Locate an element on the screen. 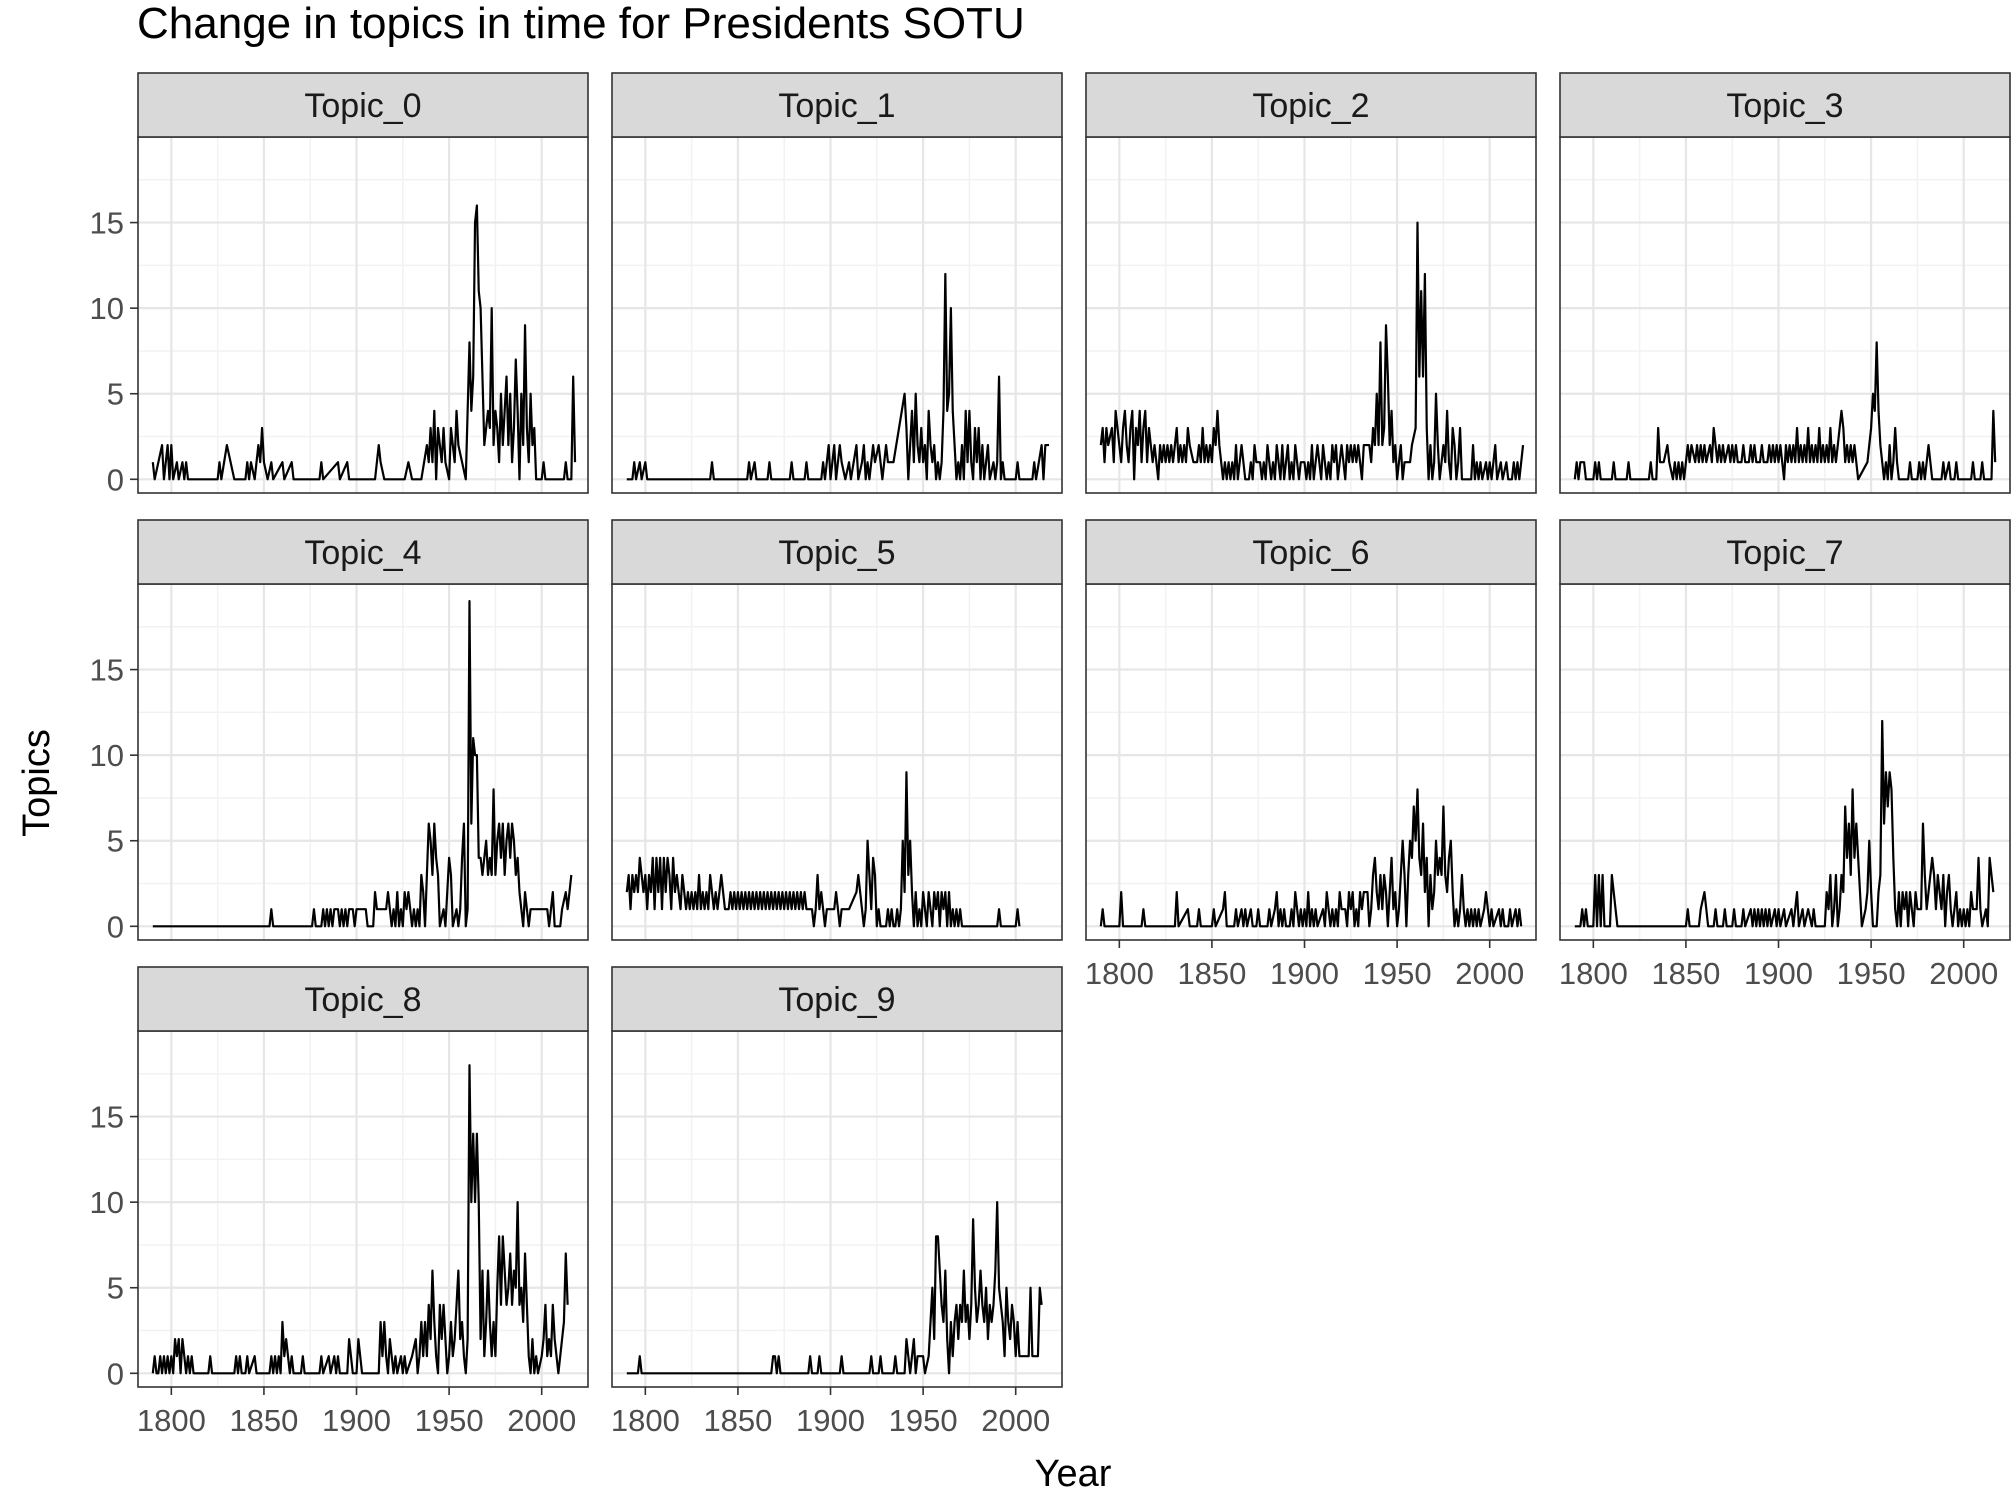 This screenshot has height=1505, width=2016. facet-strip-label: Topic_0 is located at coordinates (362, 106).